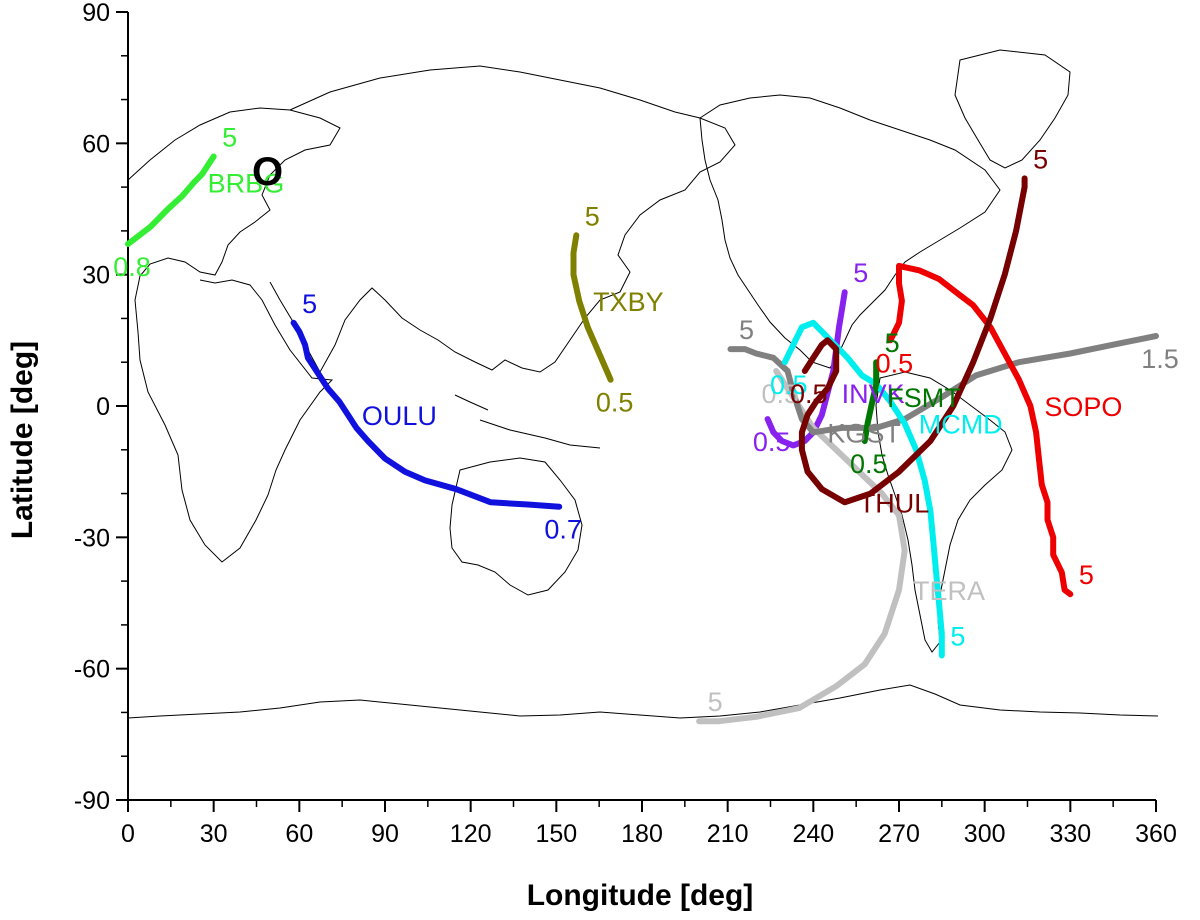 The width and height of the screenshot is (1200, 920). What do you see at coordinates (399, 416) in the screenshot?
I see `series-name-oulu: OULU` at bounding box center [399, 416].